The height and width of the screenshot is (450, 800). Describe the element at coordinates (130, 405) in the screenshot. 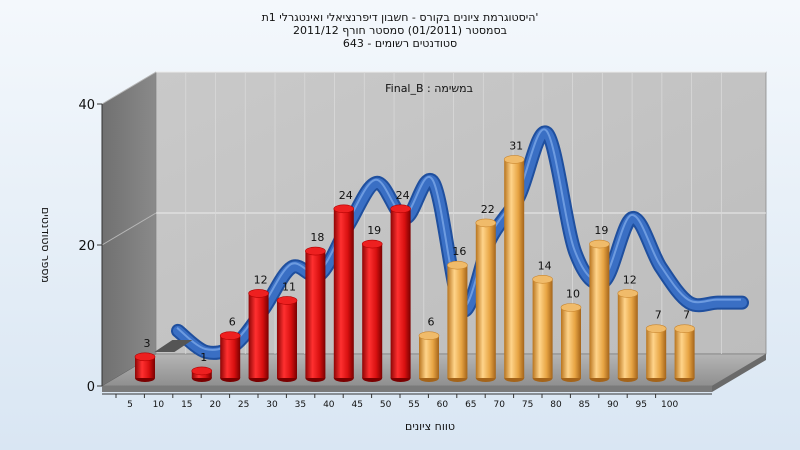

I see `x-tick-label: 5` at that location.